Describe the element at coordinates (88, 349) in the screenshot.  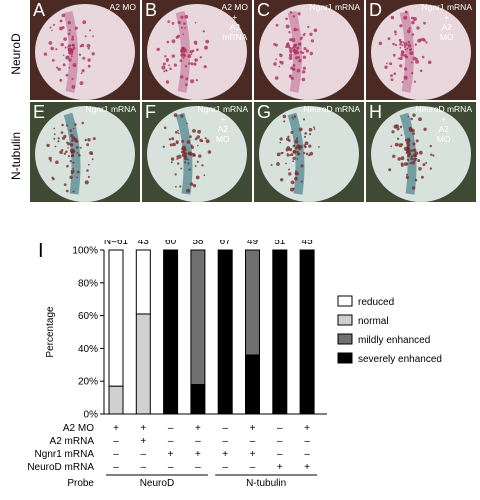
I see `y-tick-label: 40%` at that location.